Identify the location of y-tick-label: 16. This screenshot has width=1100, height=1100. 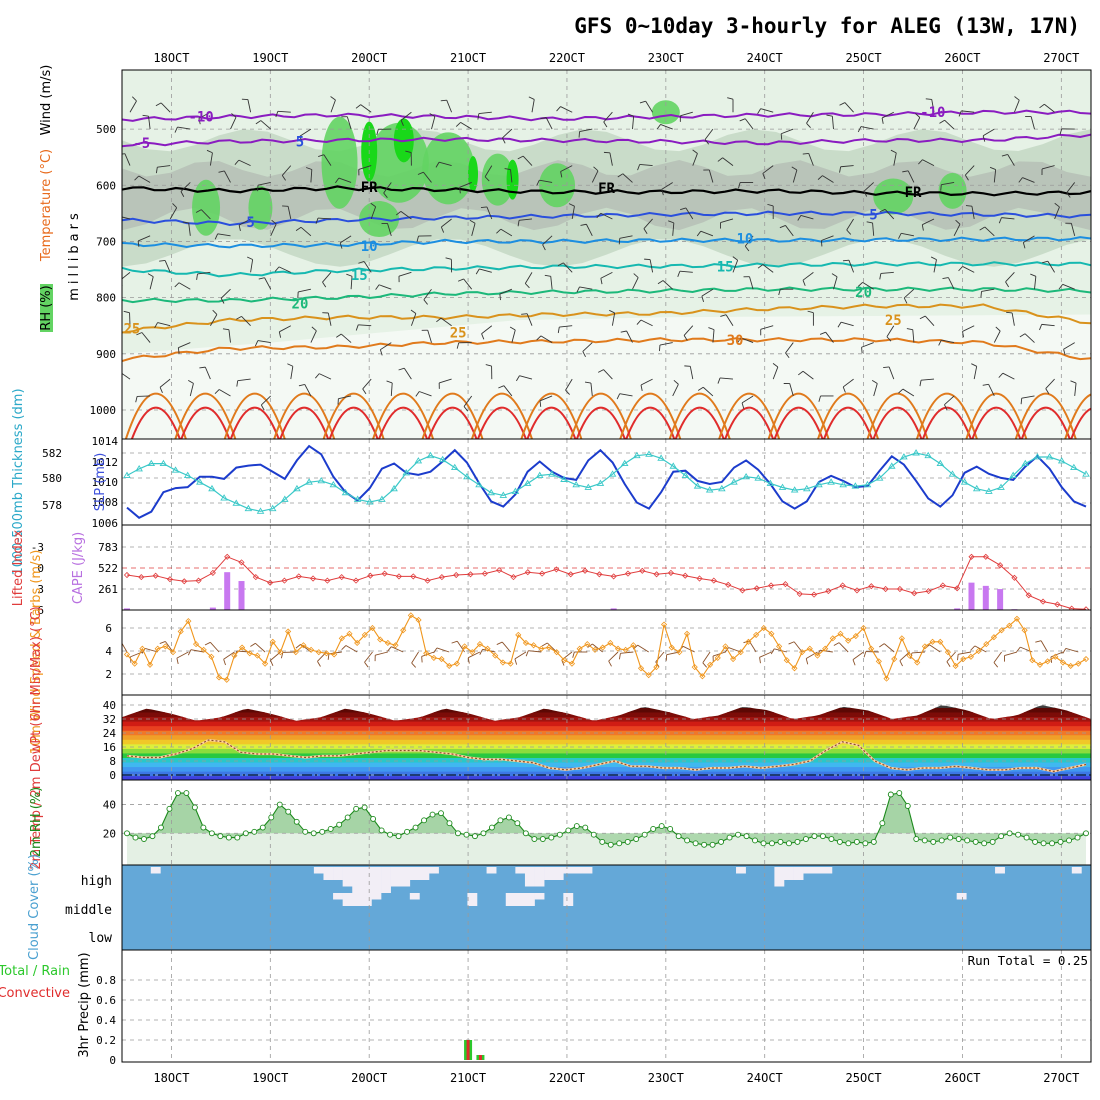
(109, 747).